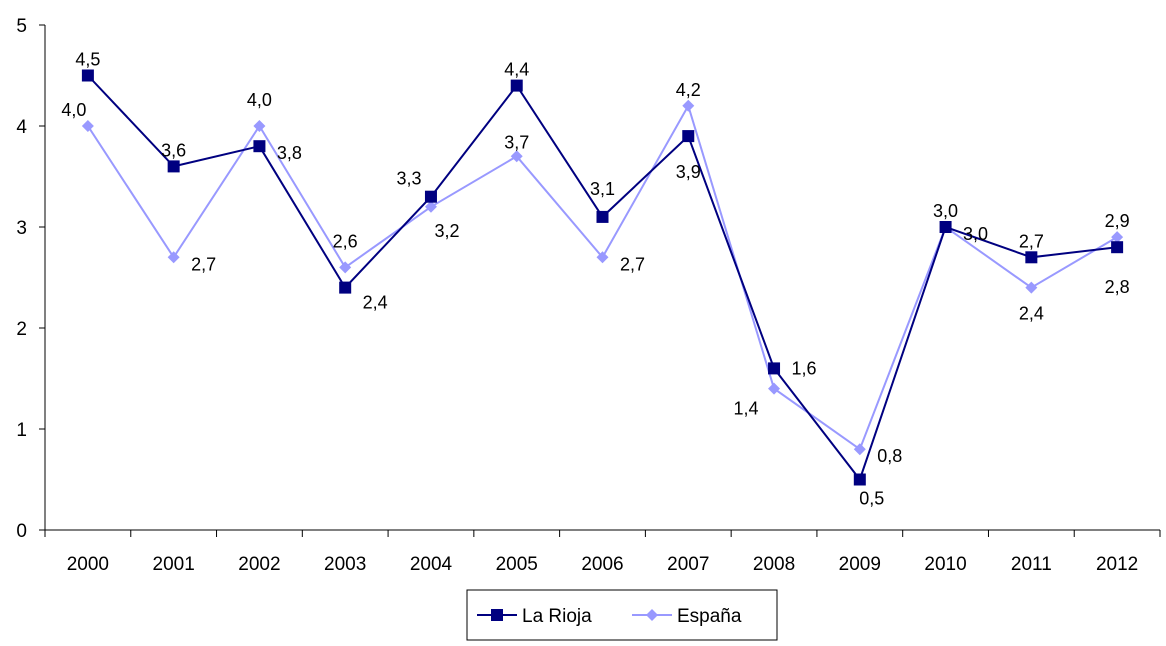  I want to click on y-tick-label: 0, so click(21, 531).